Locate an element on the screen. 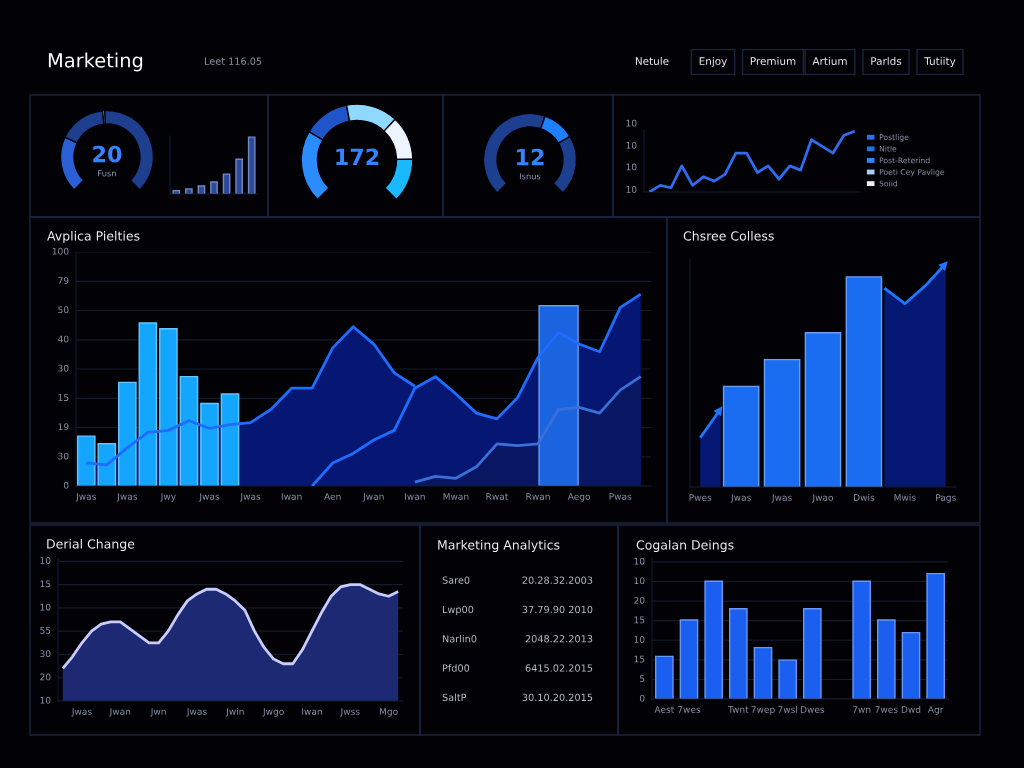  text: Lwp00 is located at coordinates (458, 610).